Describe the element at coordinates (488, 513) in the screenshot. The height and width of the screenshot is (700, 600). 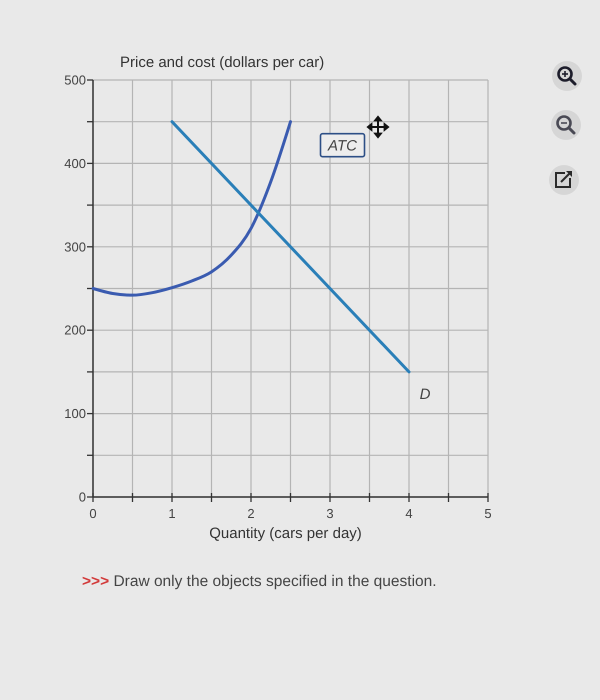
I see `x-tick-label: 5` at that location.